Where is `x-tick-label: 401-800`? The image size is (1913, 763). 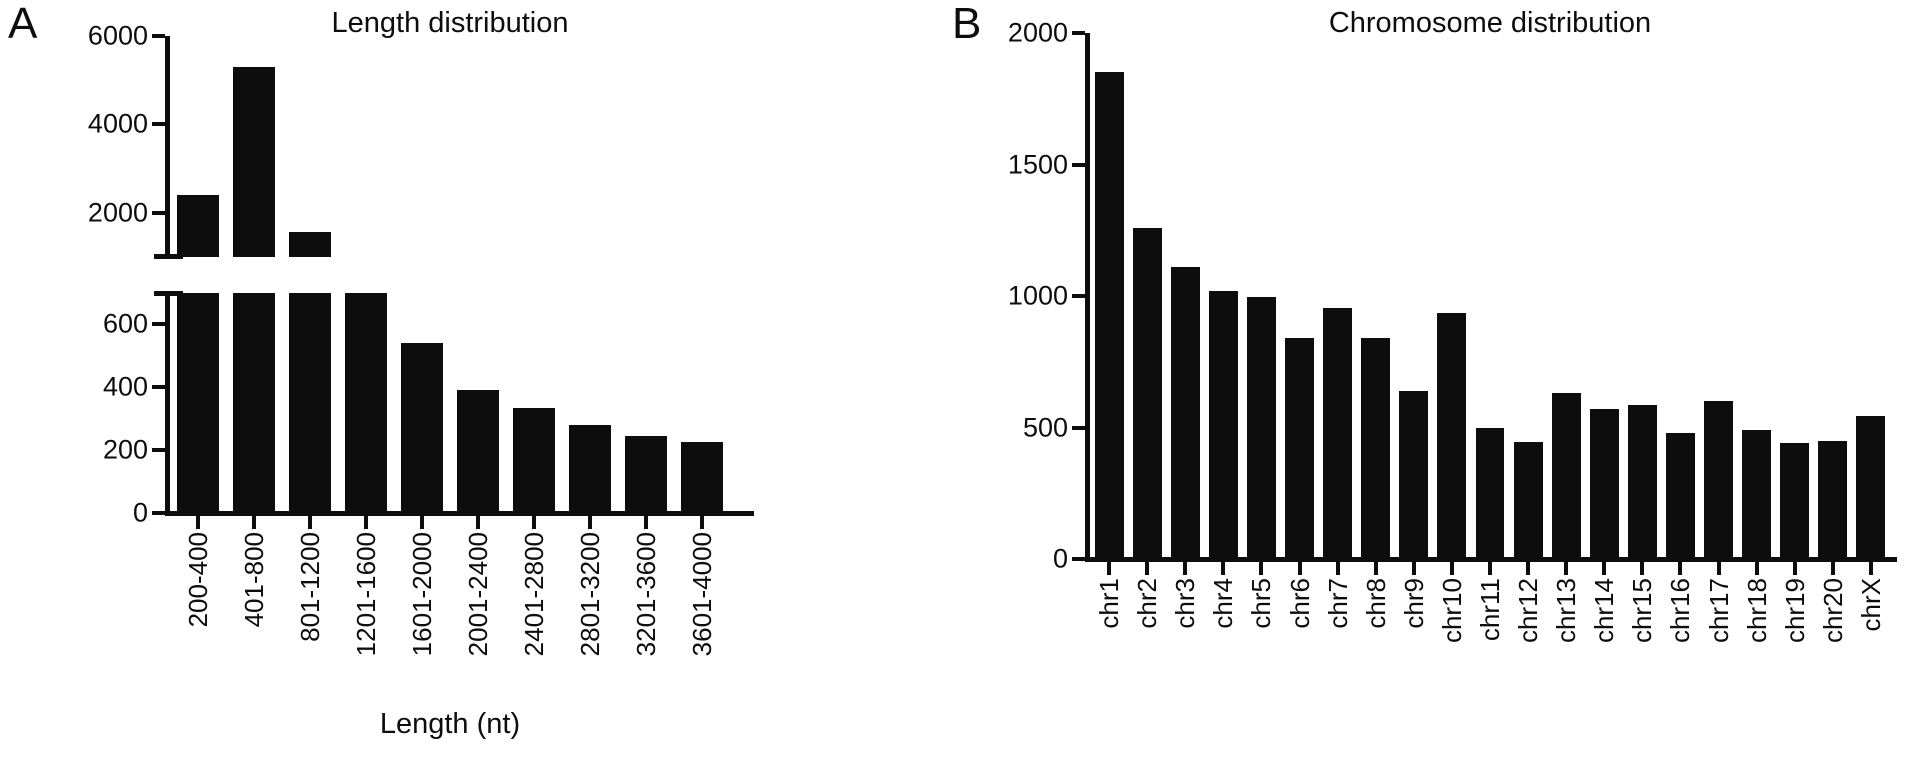
x-tick-label: 401-800 is located at coordinates (254, 580).